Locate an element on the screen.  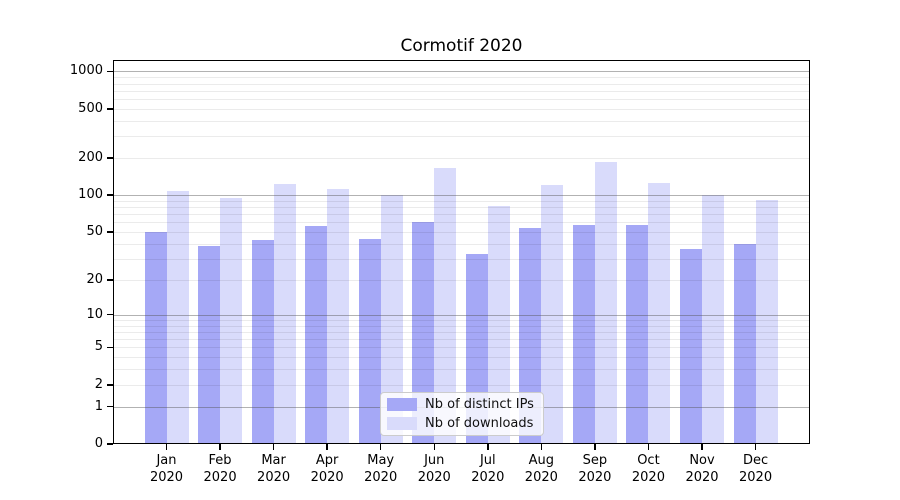
bar-nb-of-downloads-mar-2020 is located at coordinates (284, 313).